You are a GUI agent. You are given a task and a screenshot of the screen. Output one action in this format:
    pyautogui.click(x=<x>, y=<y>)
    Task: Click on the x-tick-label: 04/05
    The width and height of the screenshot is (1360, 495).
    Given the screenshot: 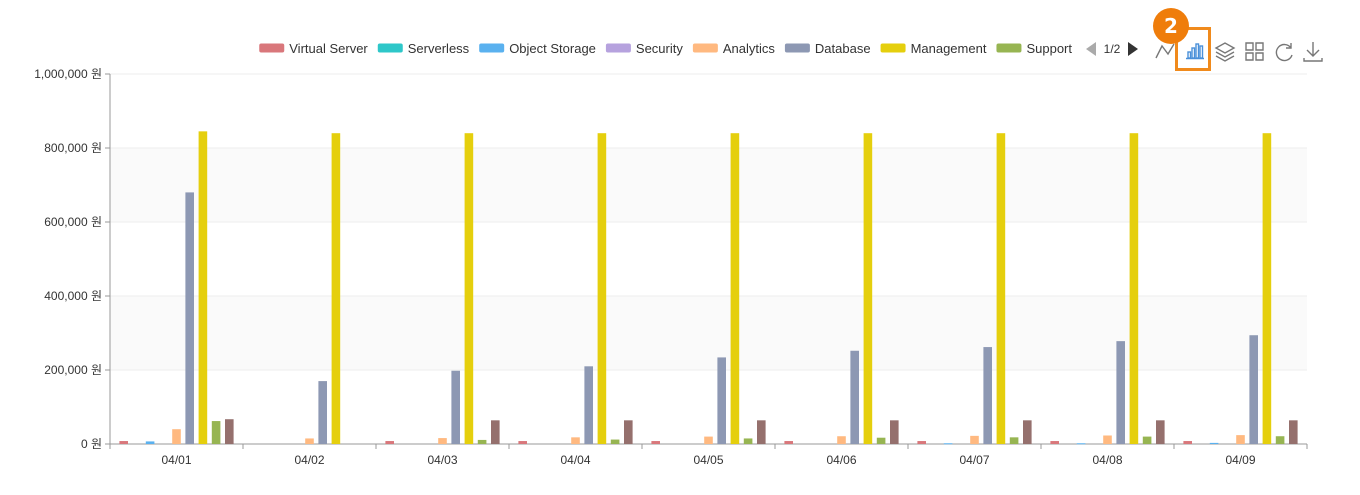 What is the action you would take?
    pyautogui.click(x=708, y=460)
    